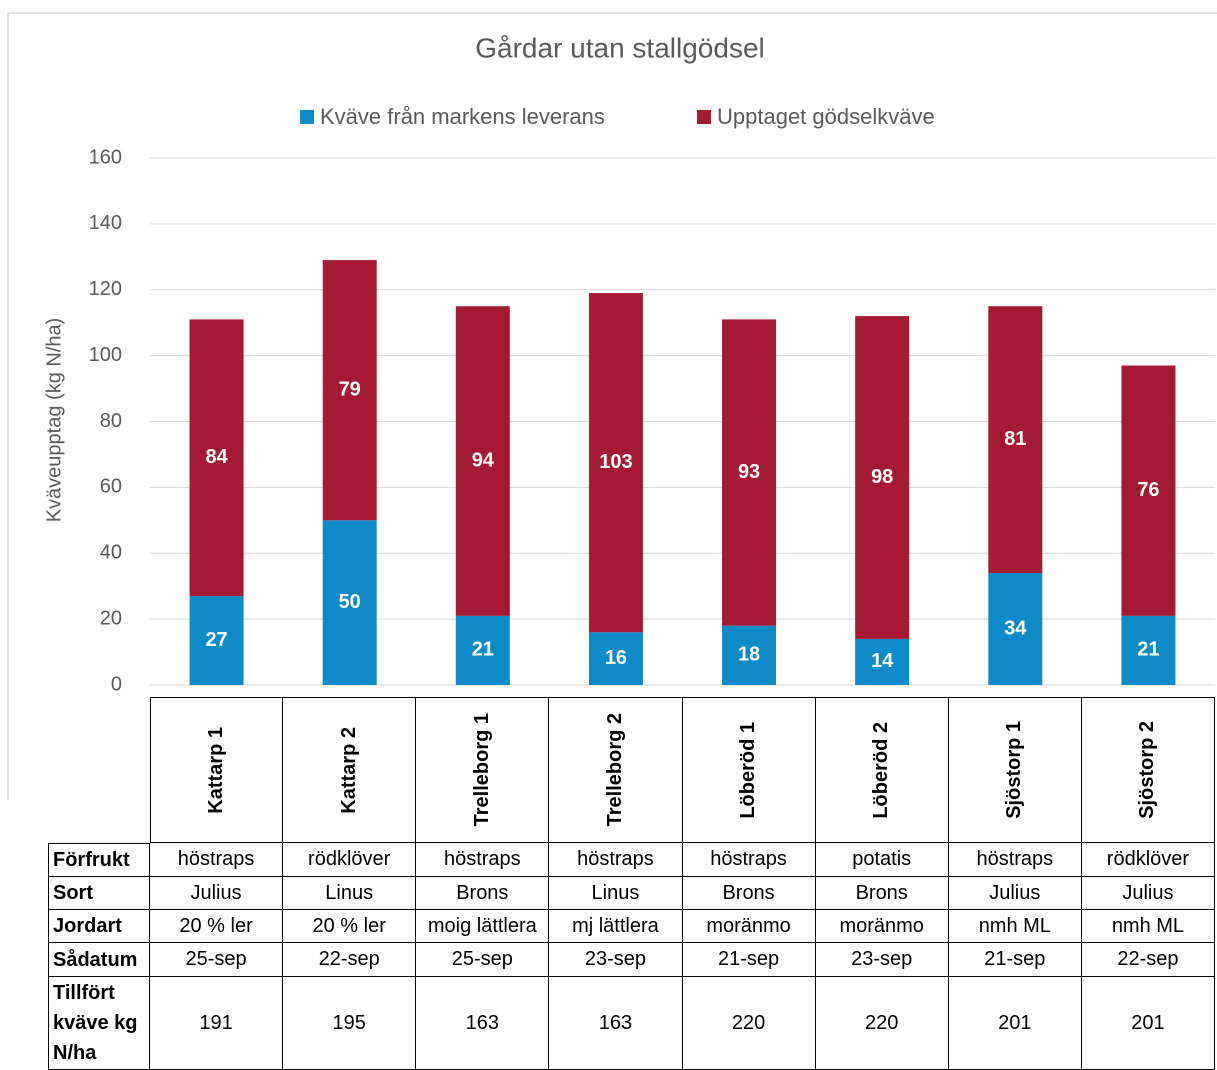  What do you see at coordinates (704, 117) in the screenshot?
I see `legend-swatch` at bounding box center [704, 117].